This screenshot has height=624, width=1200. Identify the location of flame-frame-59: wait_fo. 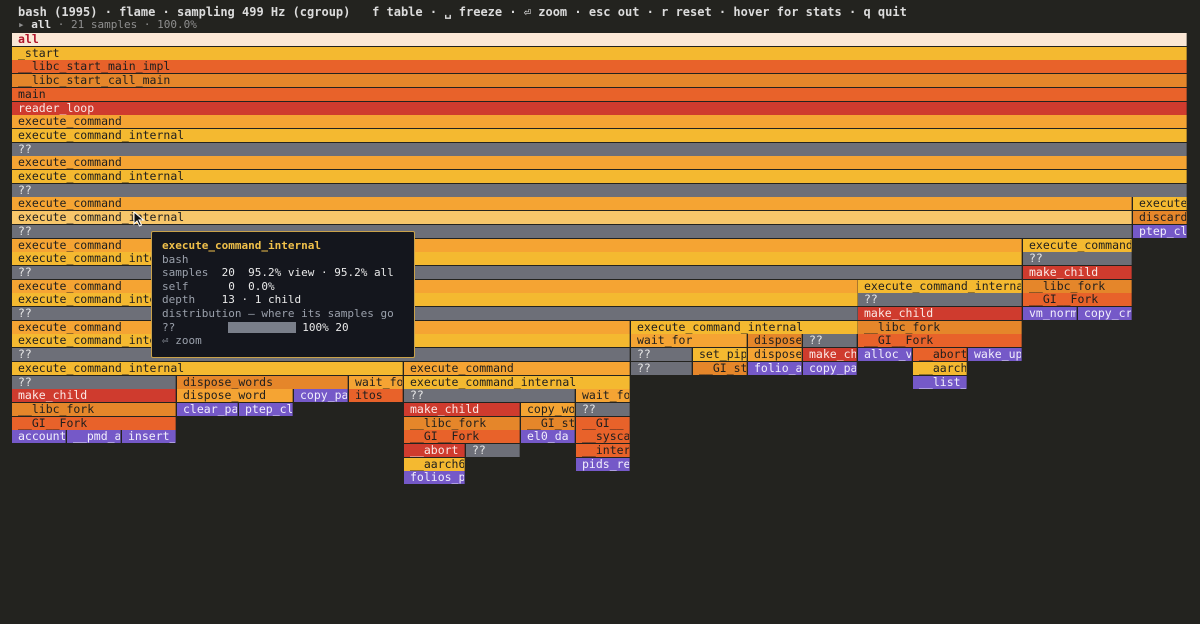
(376, 382).